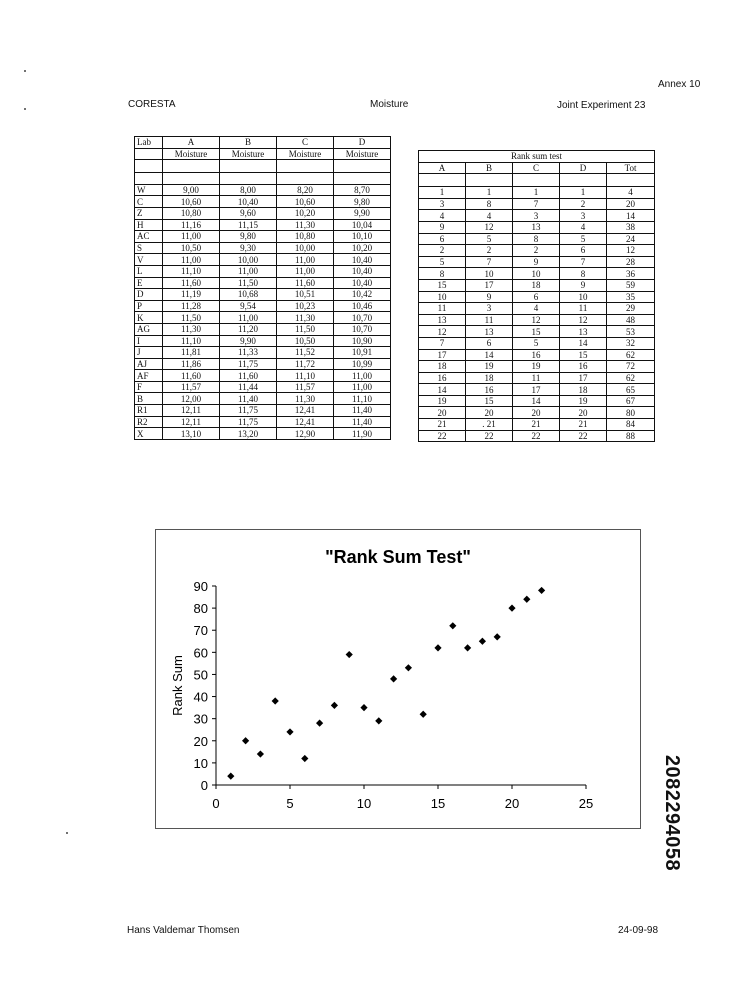 The image size is (754, 1000). What do you see at coordinates (248, 306) in the screenshot?
I see `moisture-value: 9,54` at bounding box center [248, 306].